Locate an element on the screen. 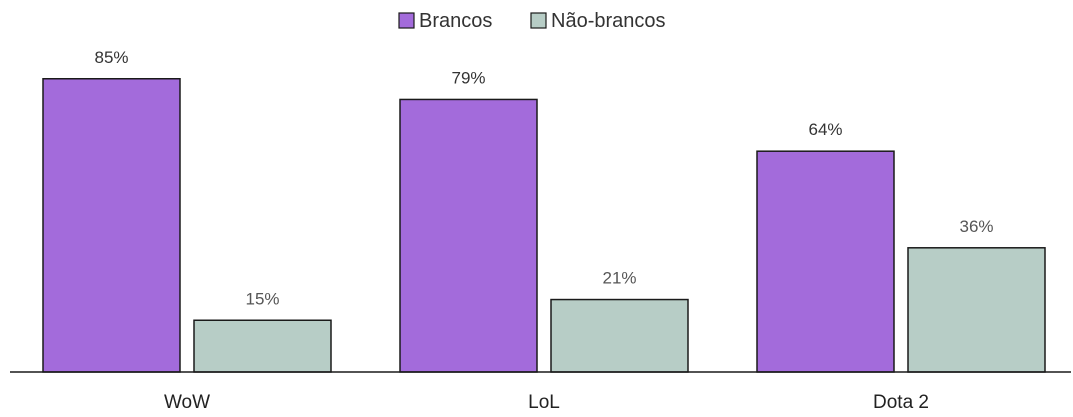 The width and height of the screenshot is (1073, 417). data-label: 15% is located at coordinates (262, 298).